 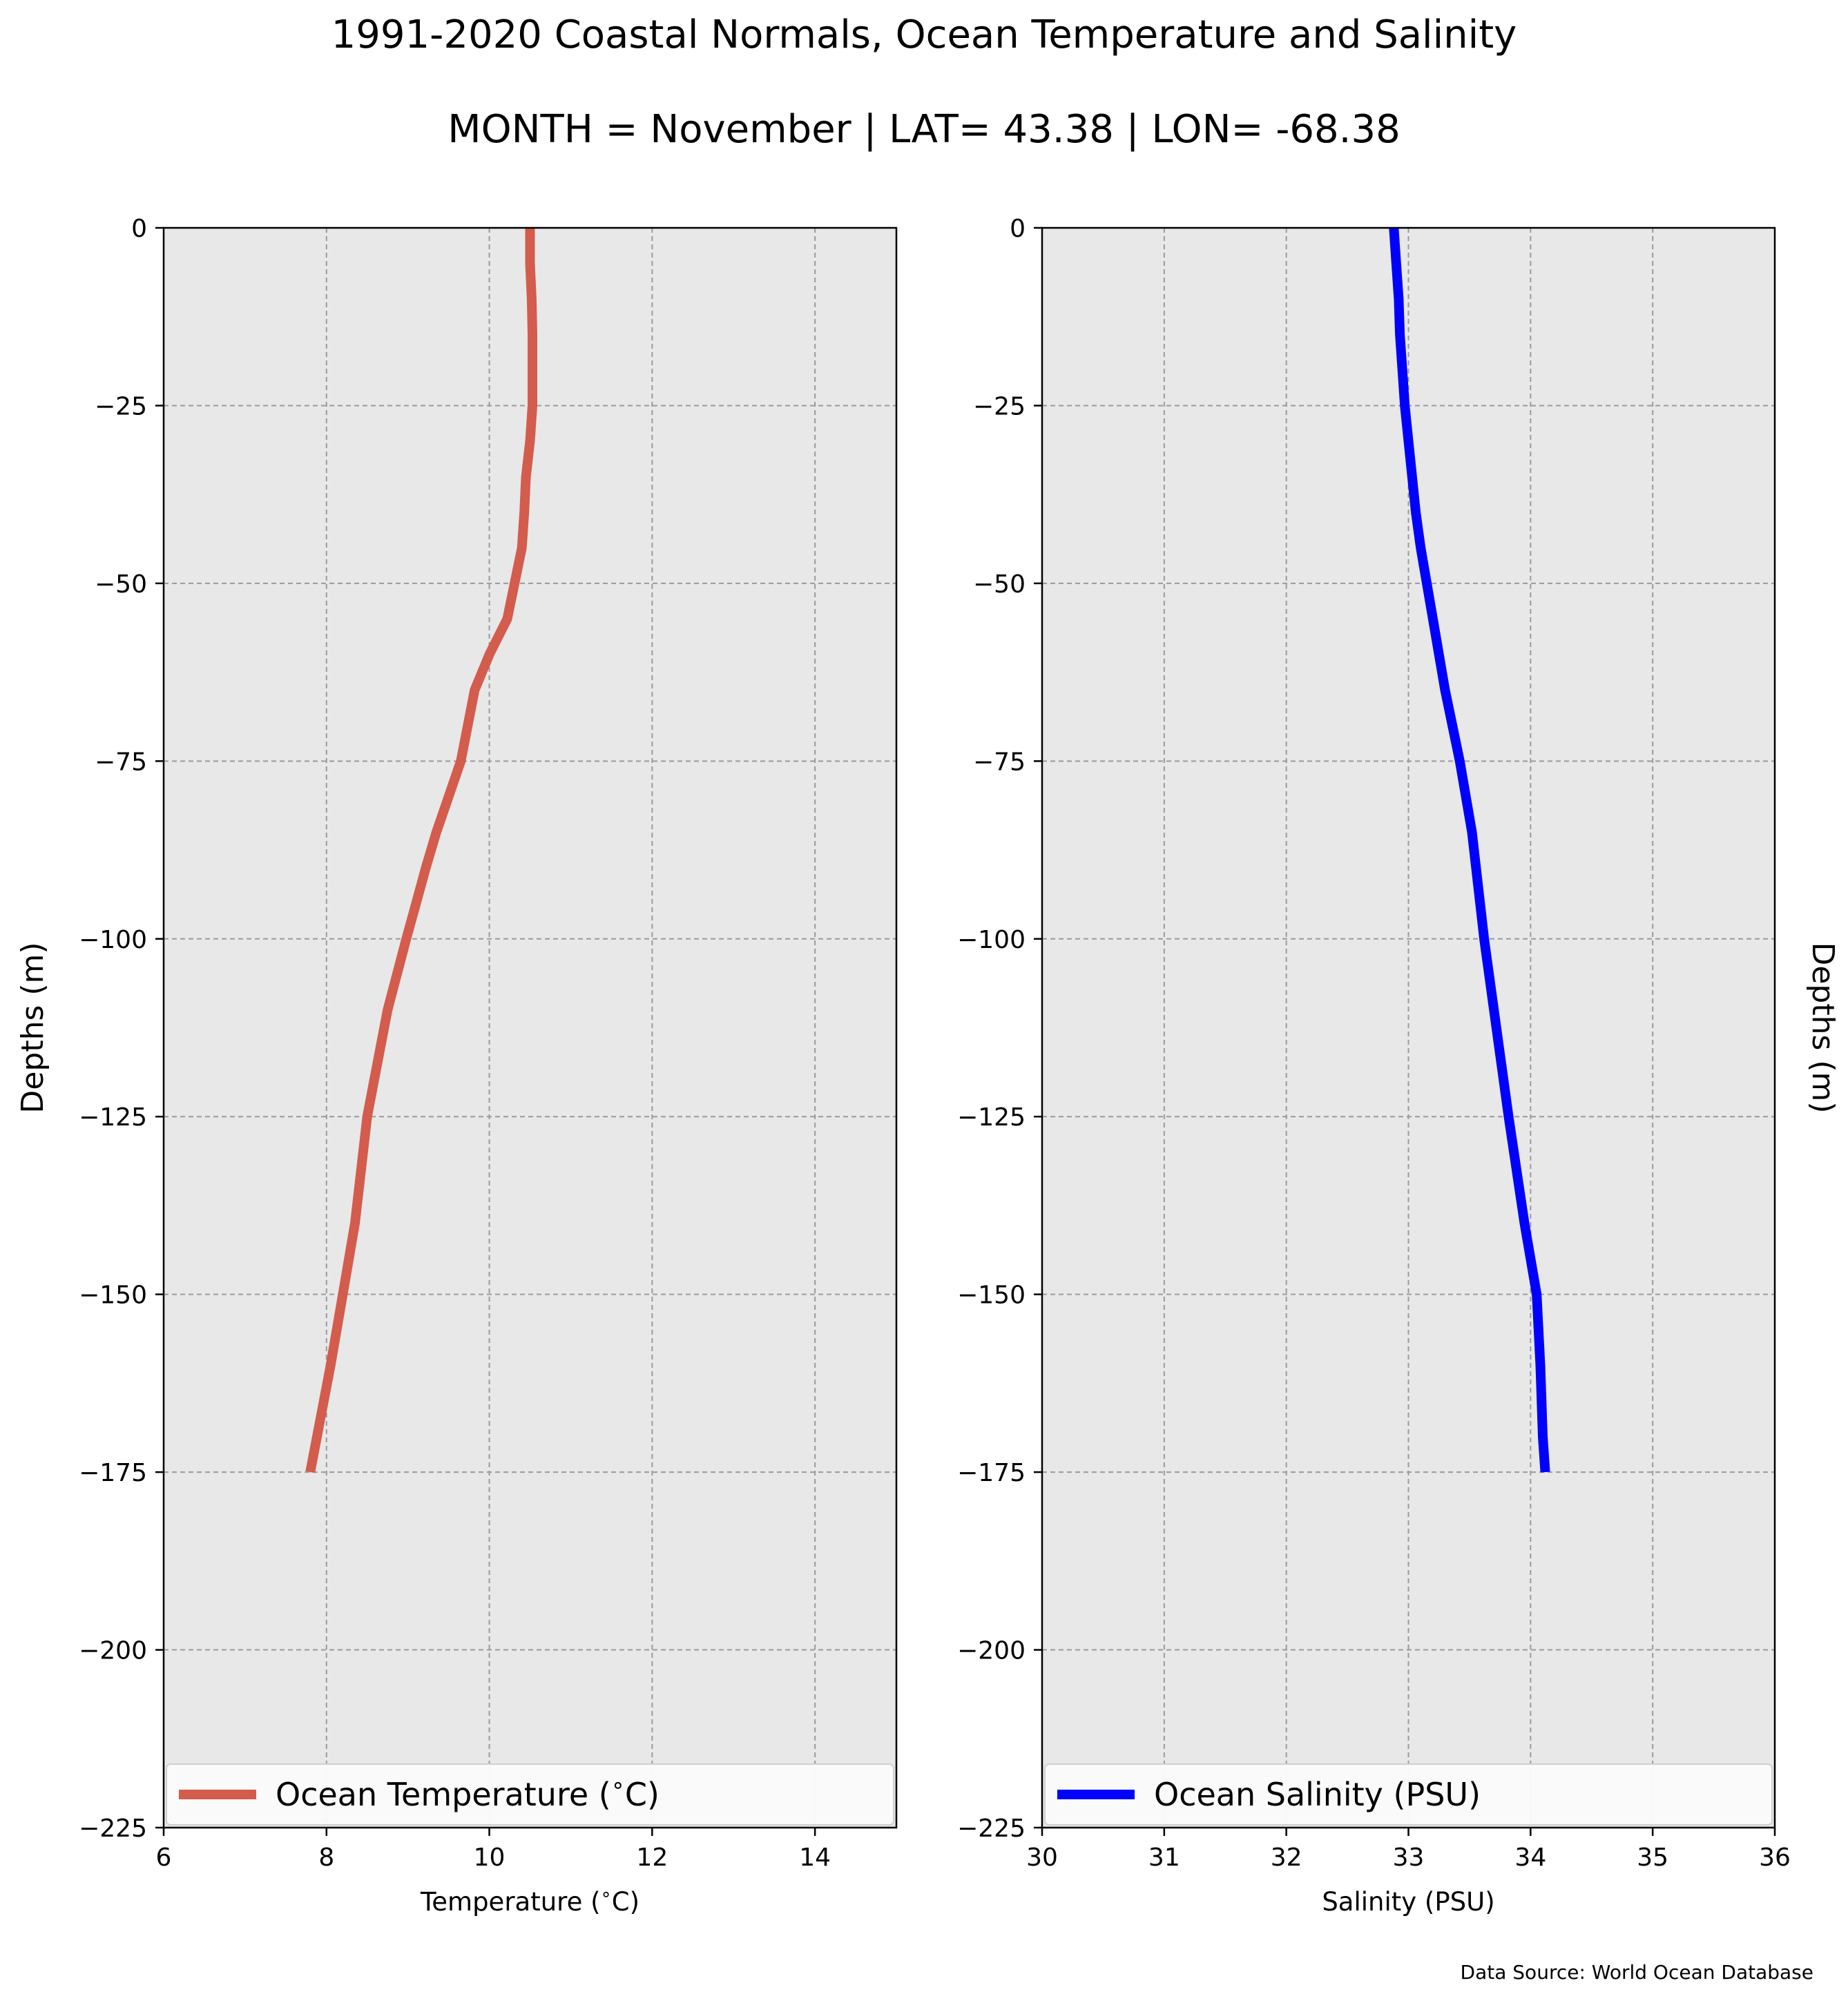 What do you see at coordinates (1652, 1858) in the screenshot?
I see `x-tick-label: 35` at bounding box center [1652, 1858].